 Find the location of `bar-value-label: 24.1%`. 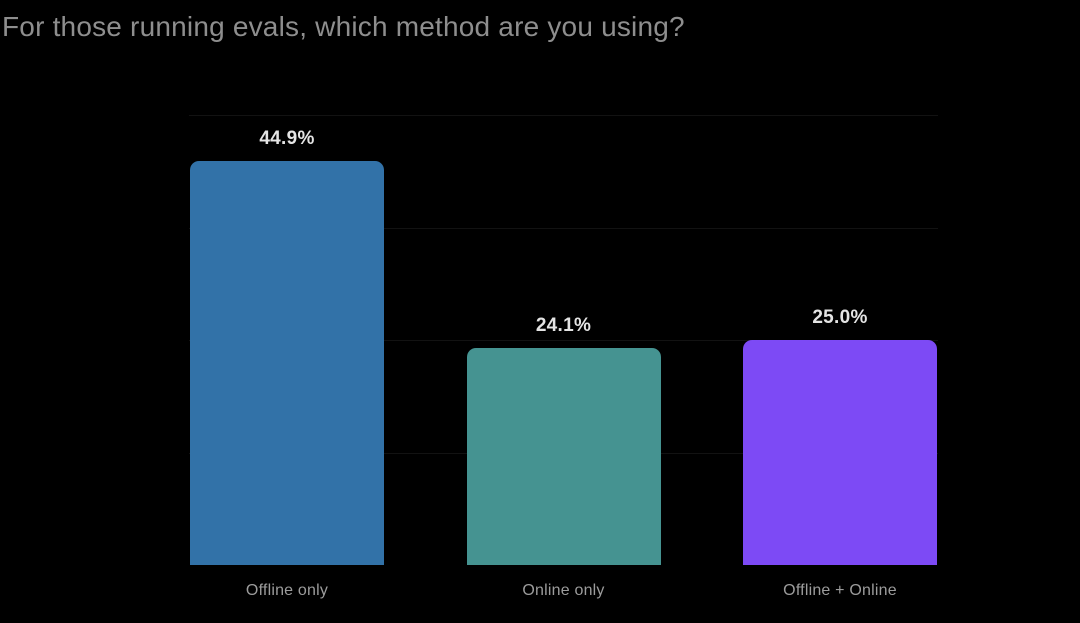

bar-value-label: 24.1% is located at coordinates (563, 326).